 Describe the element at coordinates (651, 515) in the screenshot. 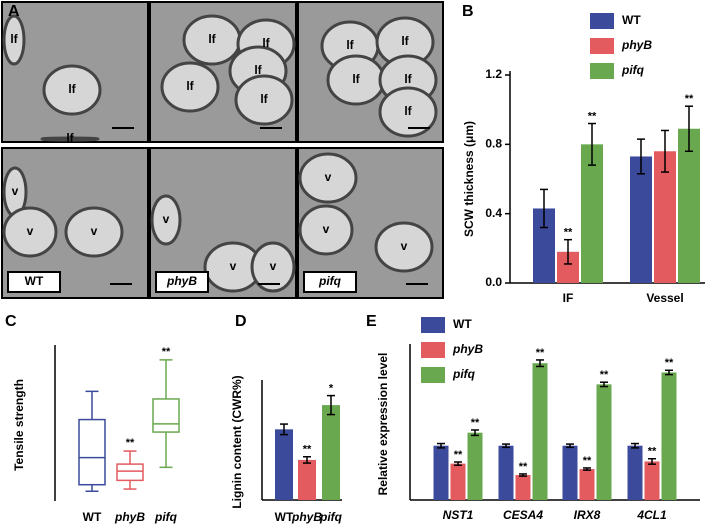

I see `x-tick-label: 4CL1` at that location.